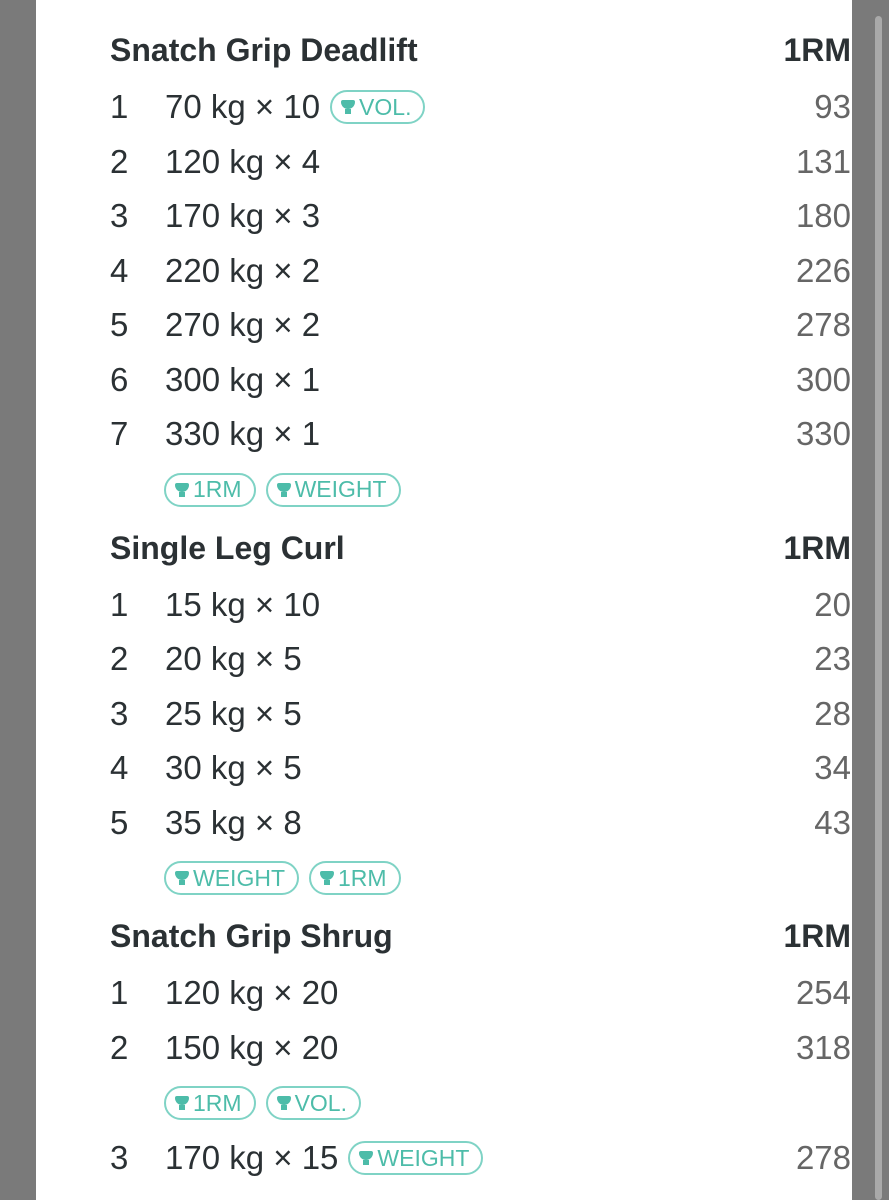 This screenshot has height=1200, width=889. I want to click on estimated-1rm: 330, so click(823, 434).